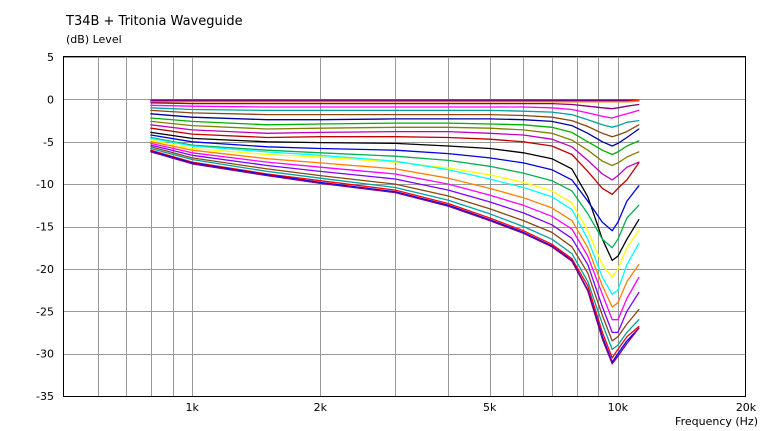 The height and width of the screenshot is (431, 768). What do you see at coordinates (45, 184) in the screenshot?
I see `y-tick-label: -10` at bounding box center [45, 184].